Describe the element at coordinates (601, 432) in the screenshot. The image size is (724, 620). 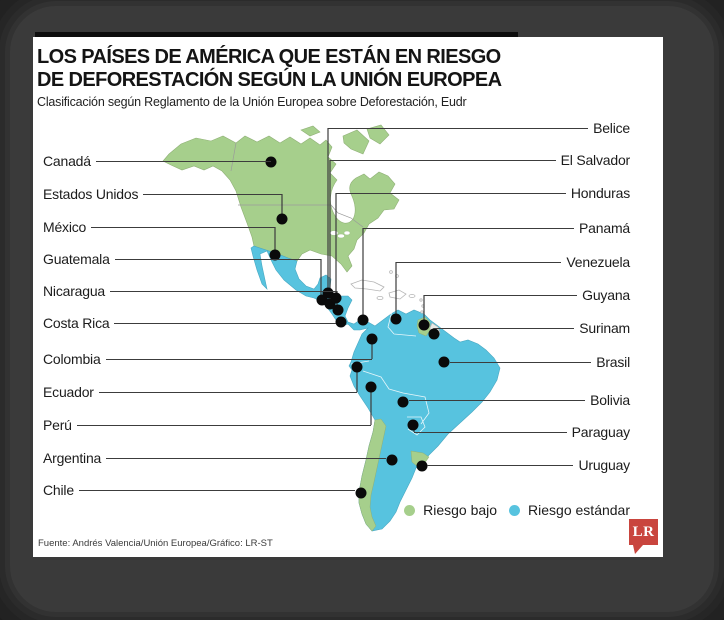
I see `label-text: Paraguay` at that location.